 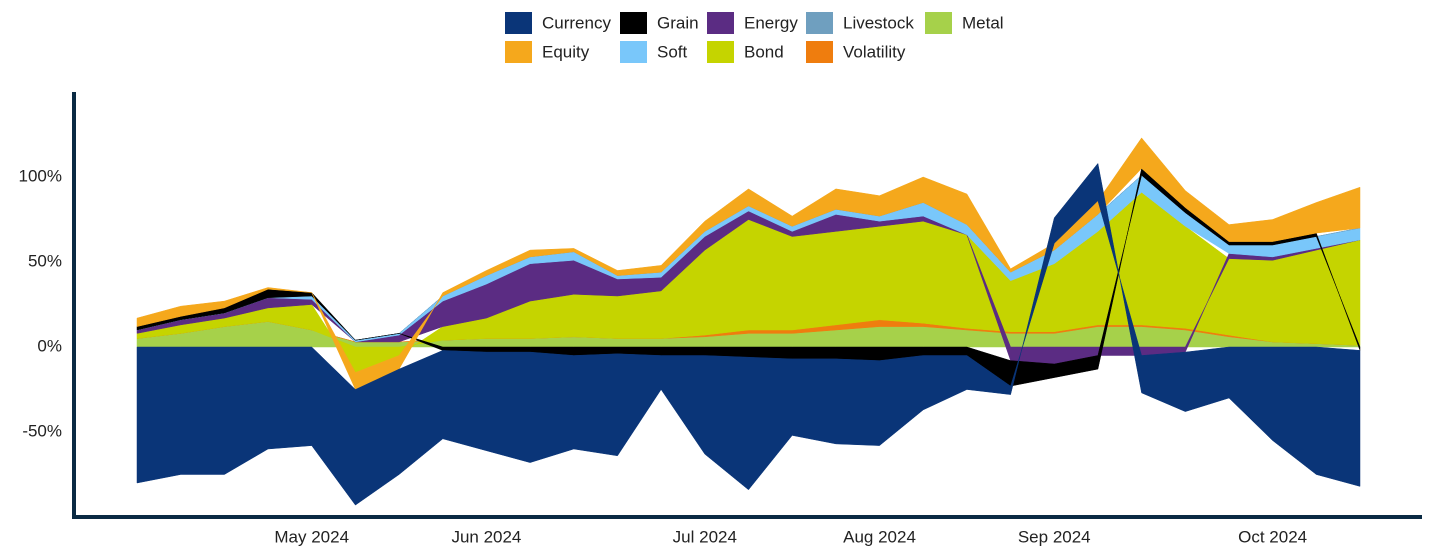 What do you see at coordinates (486, 536) in the screenshot?
I see `x-tick-label: Jun 2024` at bounding box center [486, 536].